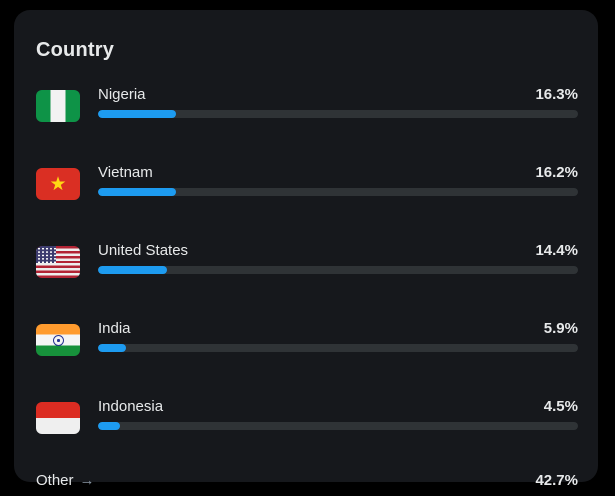 This screenshot has width=615, height=496. What do you see at coordinates (125, 172) in the screenshot?
I see `country-name: Vietnam` at bounding box center [125, 172].